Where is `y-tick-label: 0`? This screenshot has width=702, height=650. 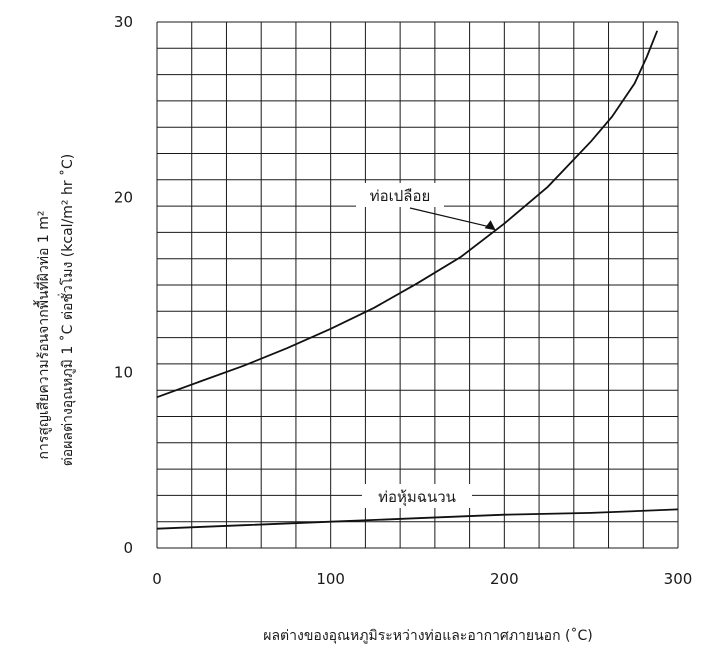
y-tick-label: 0 is located at coordinates (128, 548).